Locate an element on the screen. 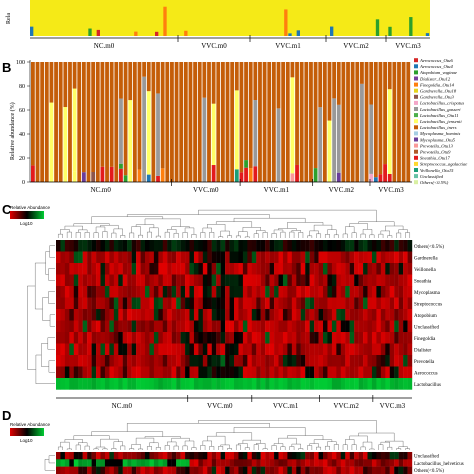 The width and height of the screenshot is (474, 474). bar is located at coordinates (136, 33).